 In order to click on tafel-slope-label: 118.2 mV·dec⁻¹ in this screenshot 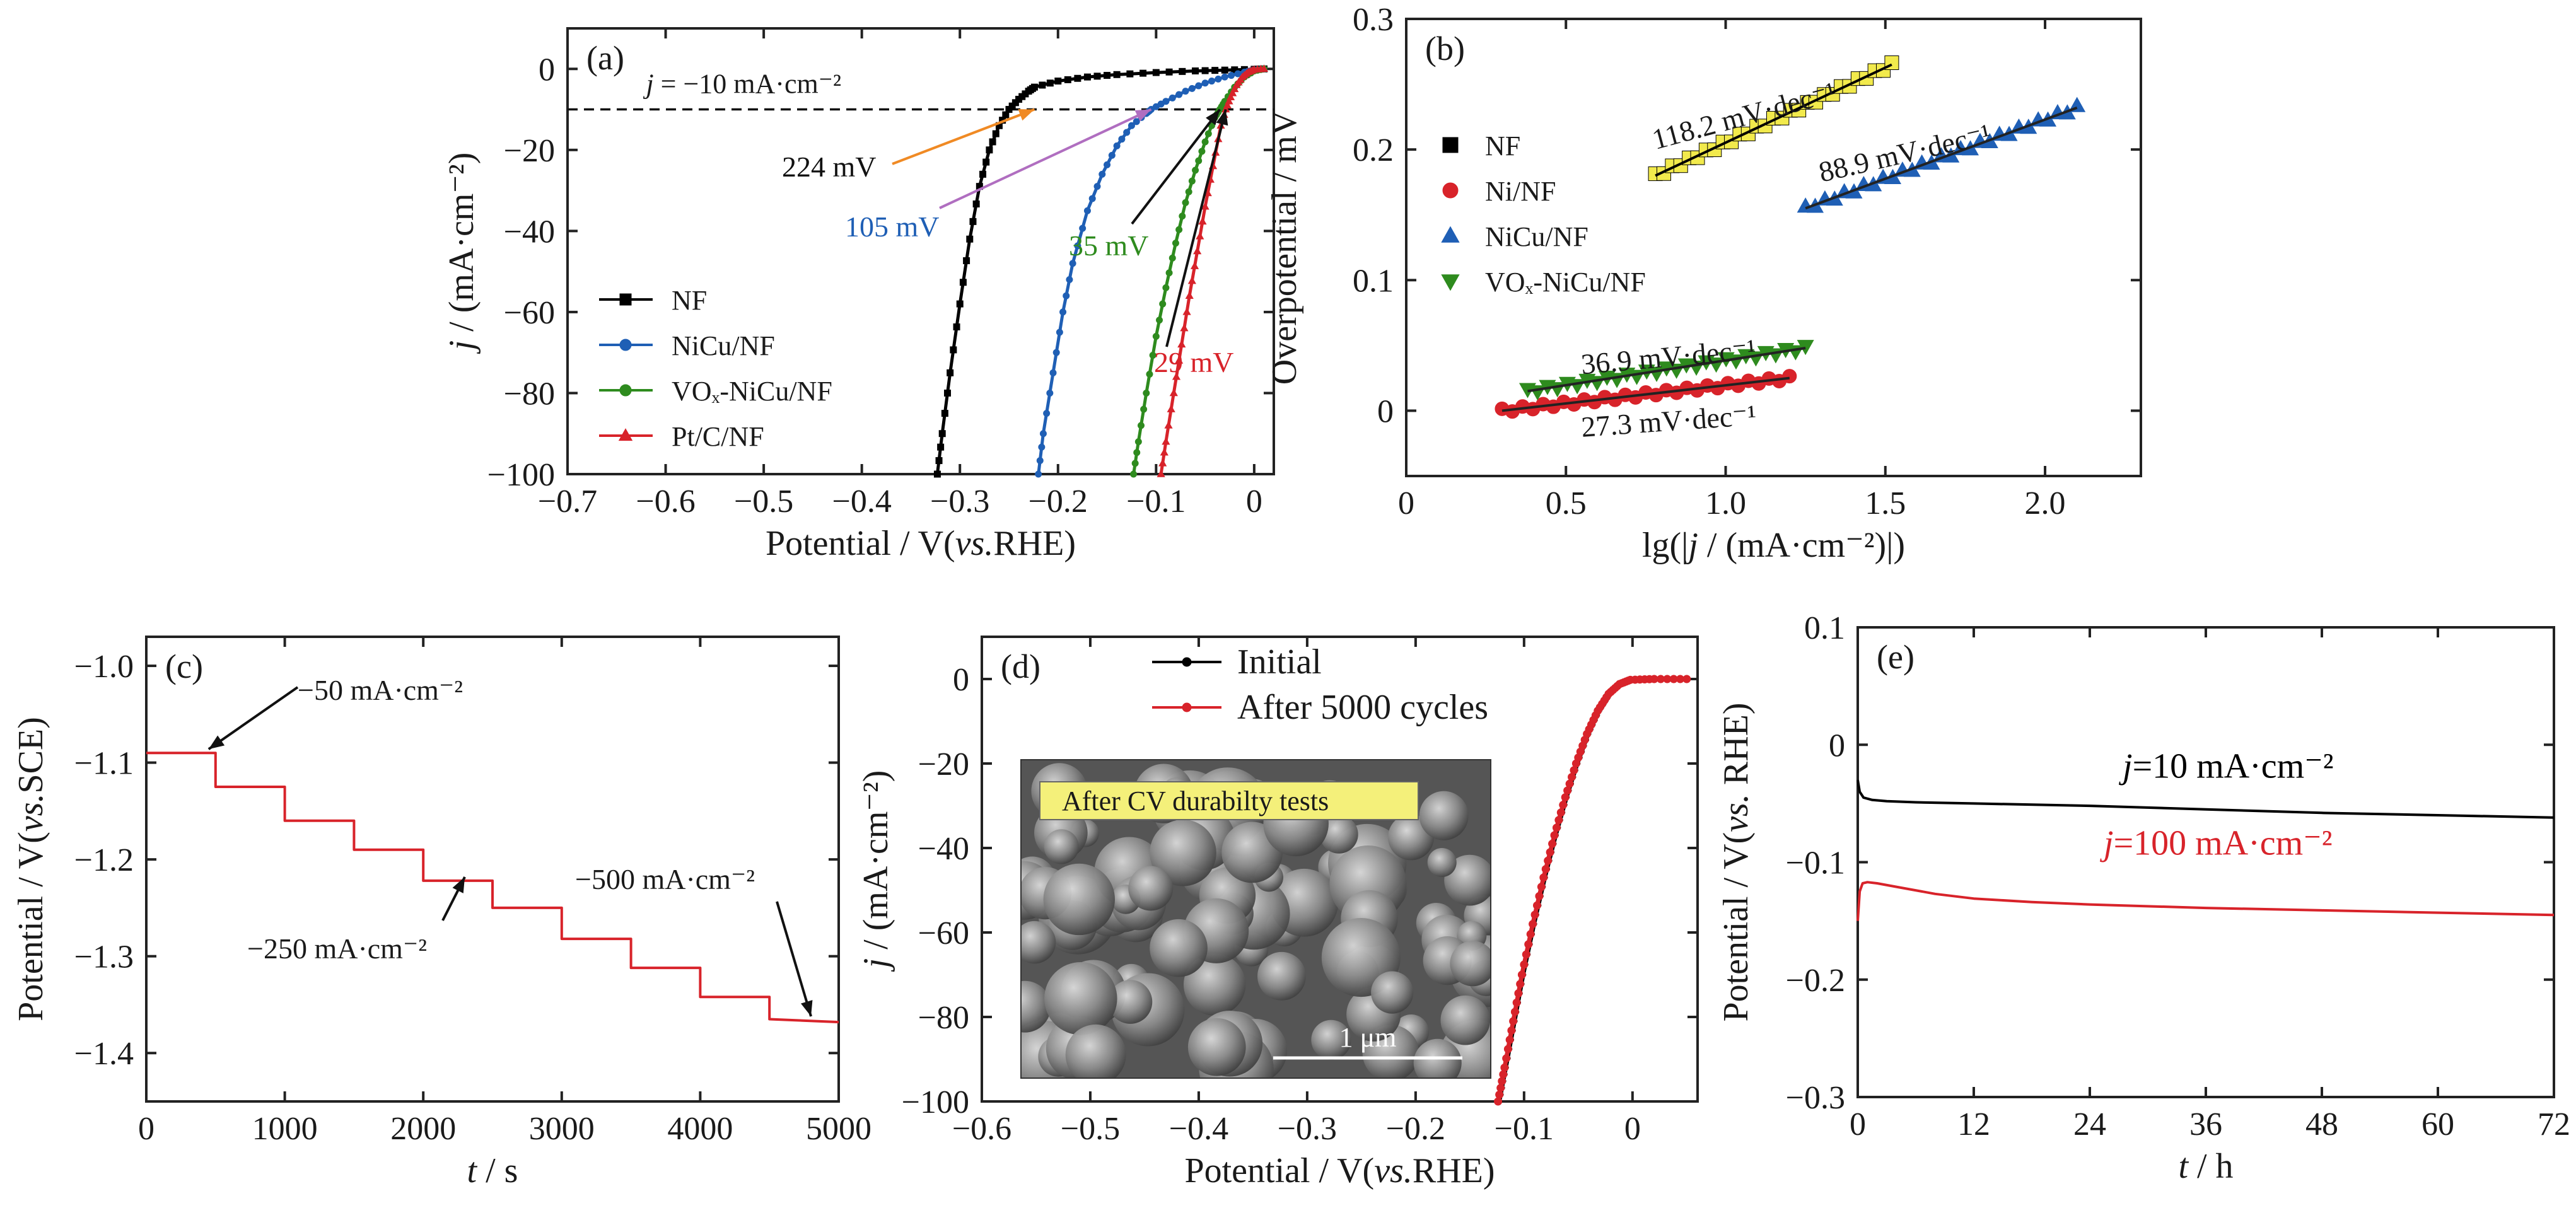, I will do `click(1744, 116)`.